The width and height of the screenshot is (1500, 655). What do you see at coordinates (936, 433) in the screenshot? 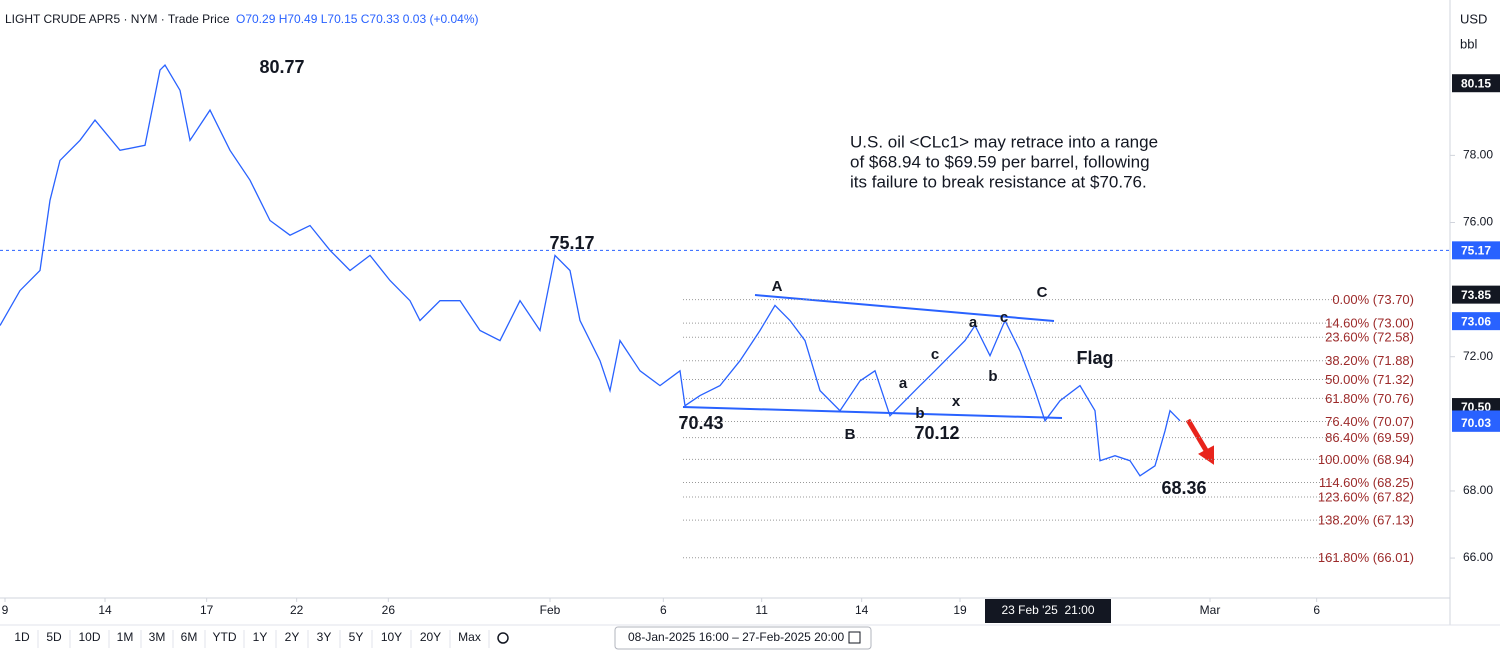
I see `annotation: 70.12` at bounding box center [936, 433].